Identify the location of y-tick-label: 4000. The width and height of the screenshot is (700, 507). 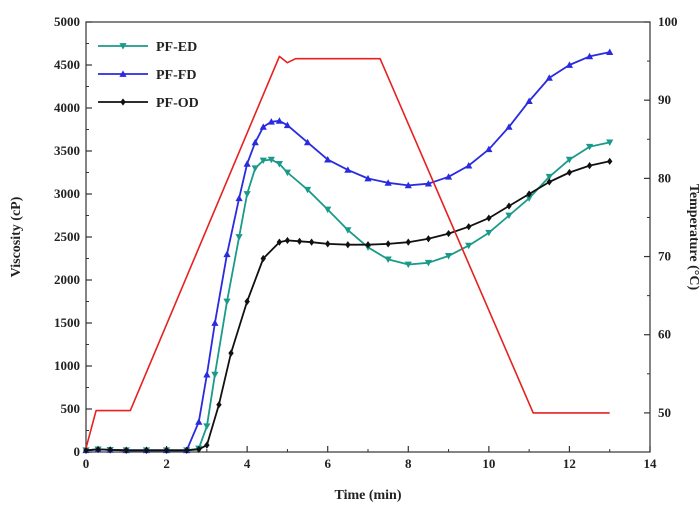
(67, 107).